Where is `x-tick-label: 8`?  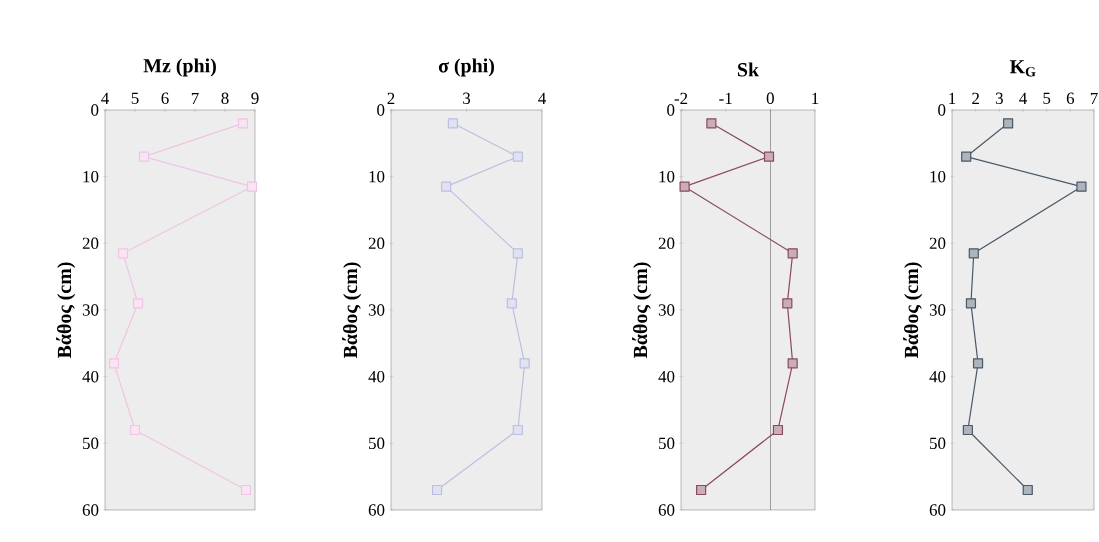
x-tick-label: 8 is located at coordinates (225, 98).